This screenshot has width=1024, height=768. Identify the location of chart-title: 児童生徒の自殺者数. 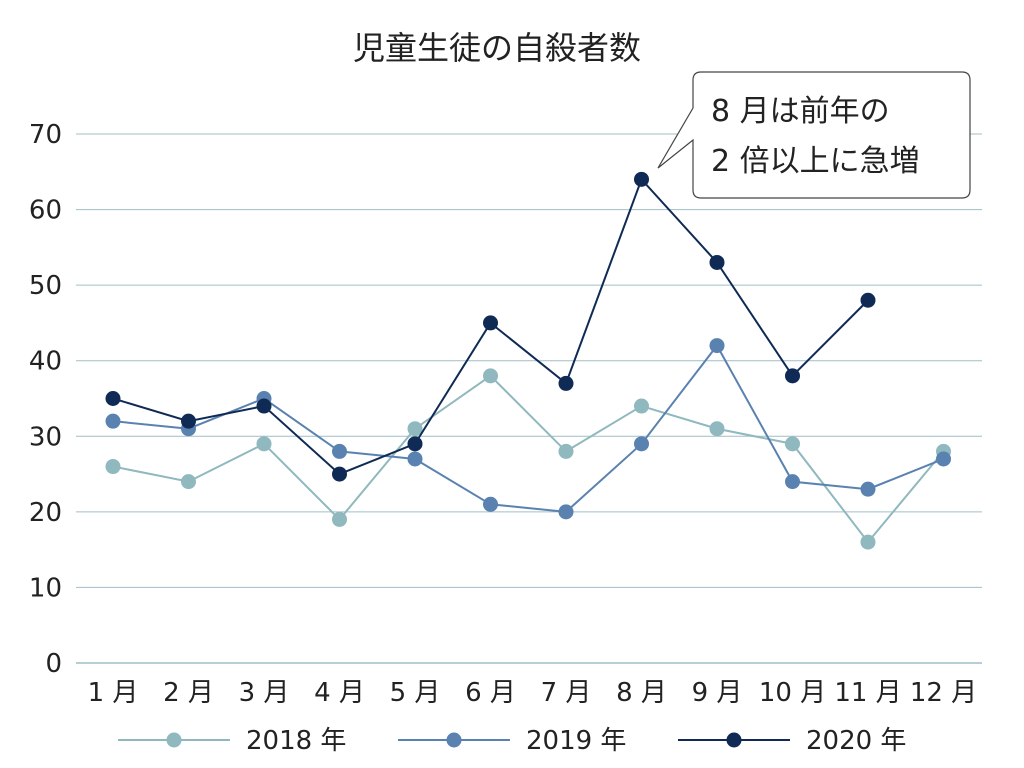
(497, 48).